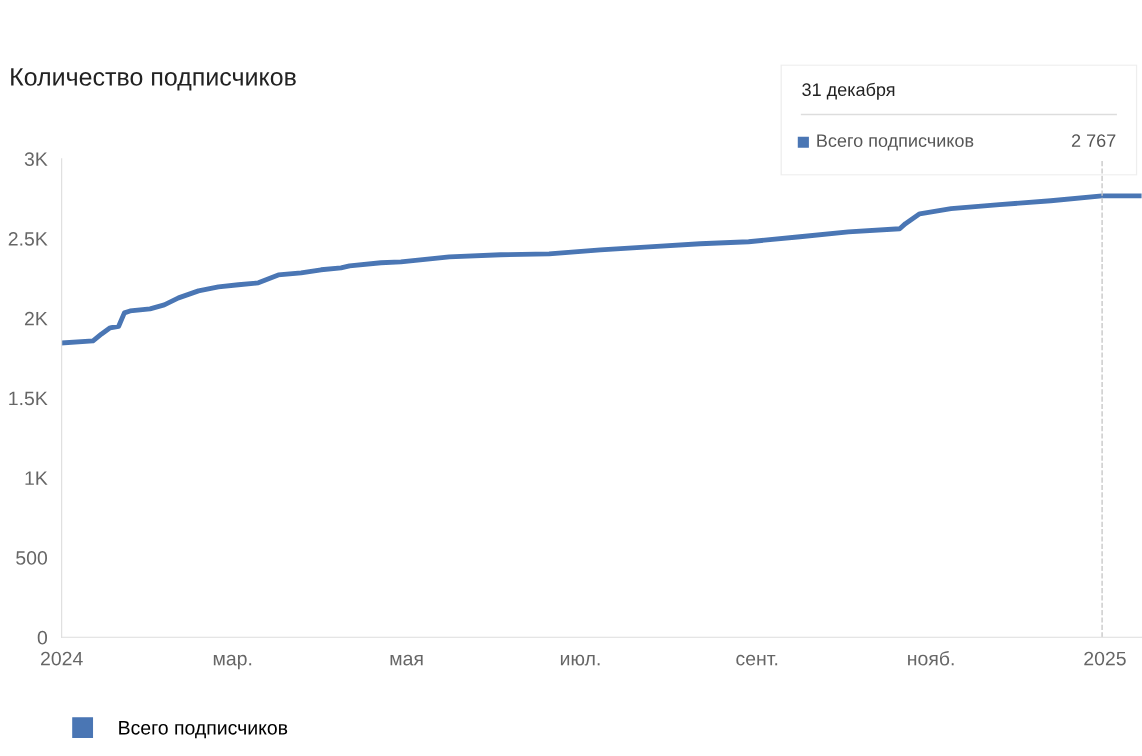 The width and height of the screenshot is (1142, 756). Describe the element at coordinates (757, 660) in the screenshot. I see `x-tick-label: сент.` at that location.